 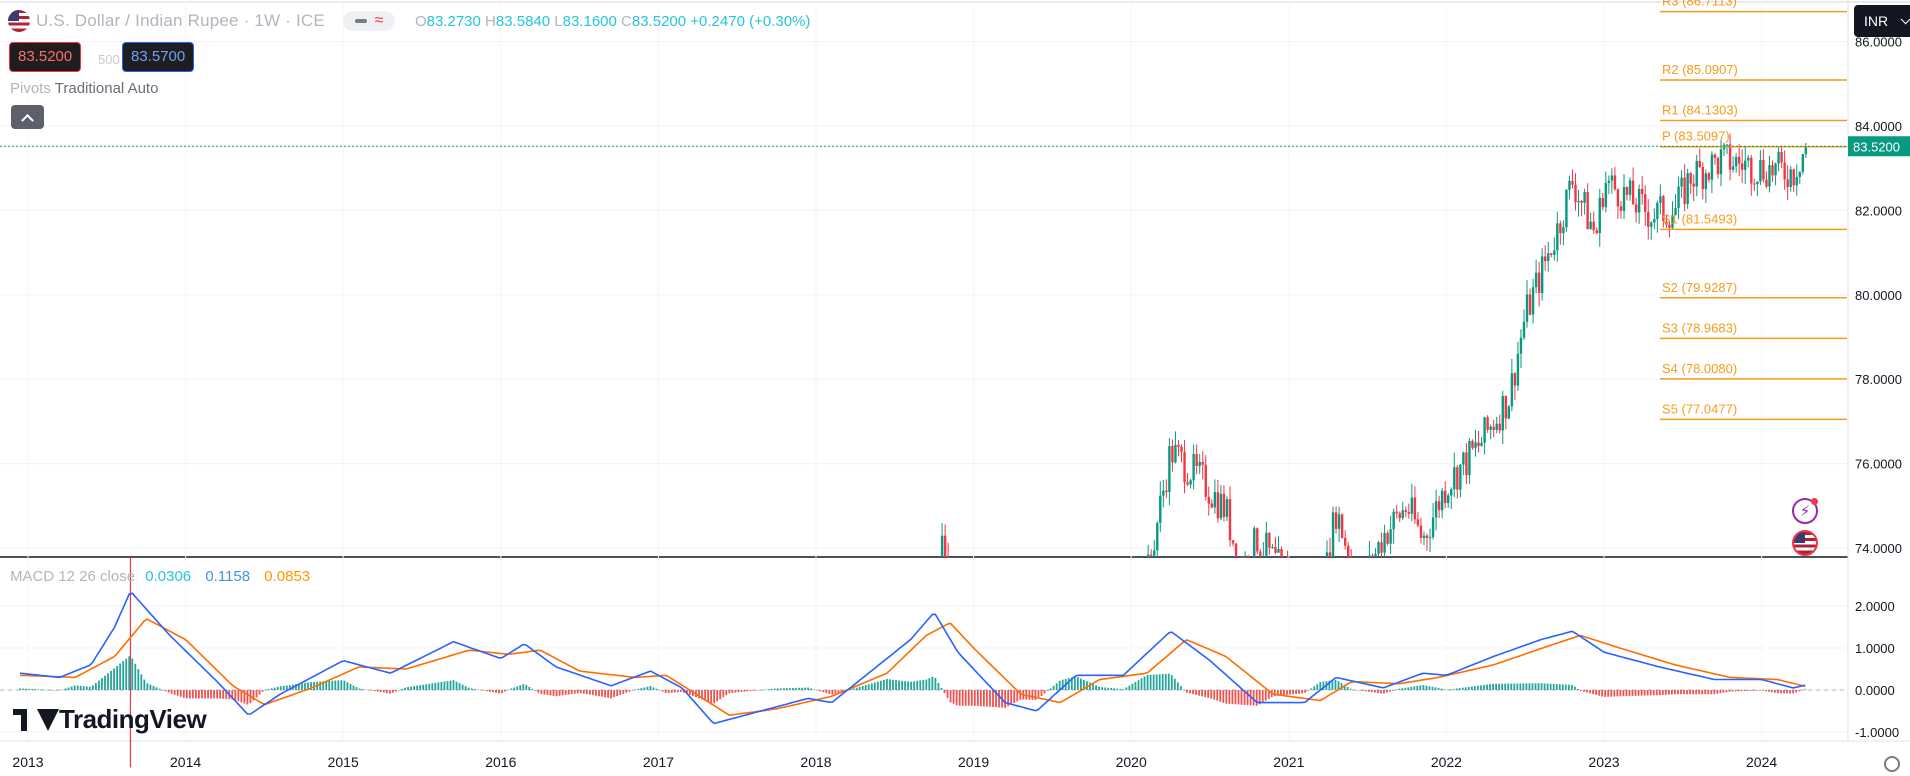 What do you see at coordinates (158, 57) in the screenshot?
I see `buy-price-button: 83.5700` at bounding box center [158, 57].